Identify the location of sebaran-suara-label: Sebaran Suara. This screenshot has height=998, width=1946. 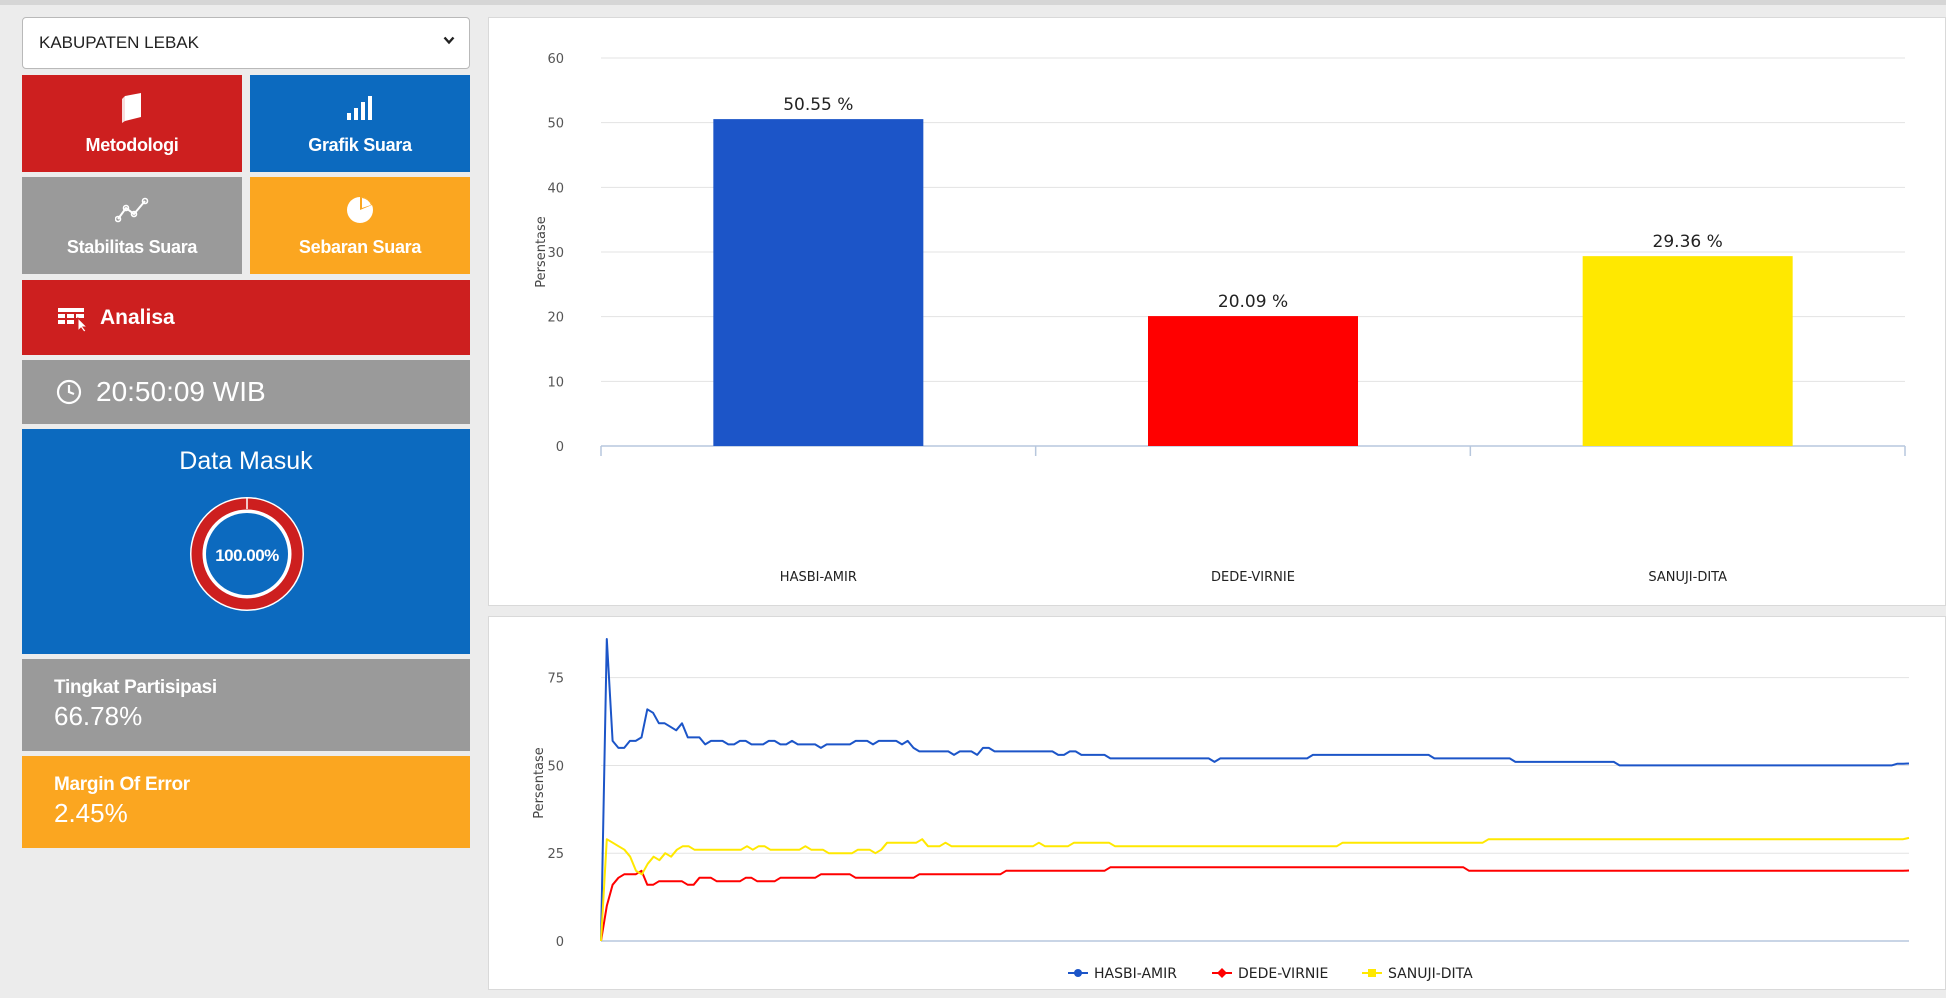
(360, 247).